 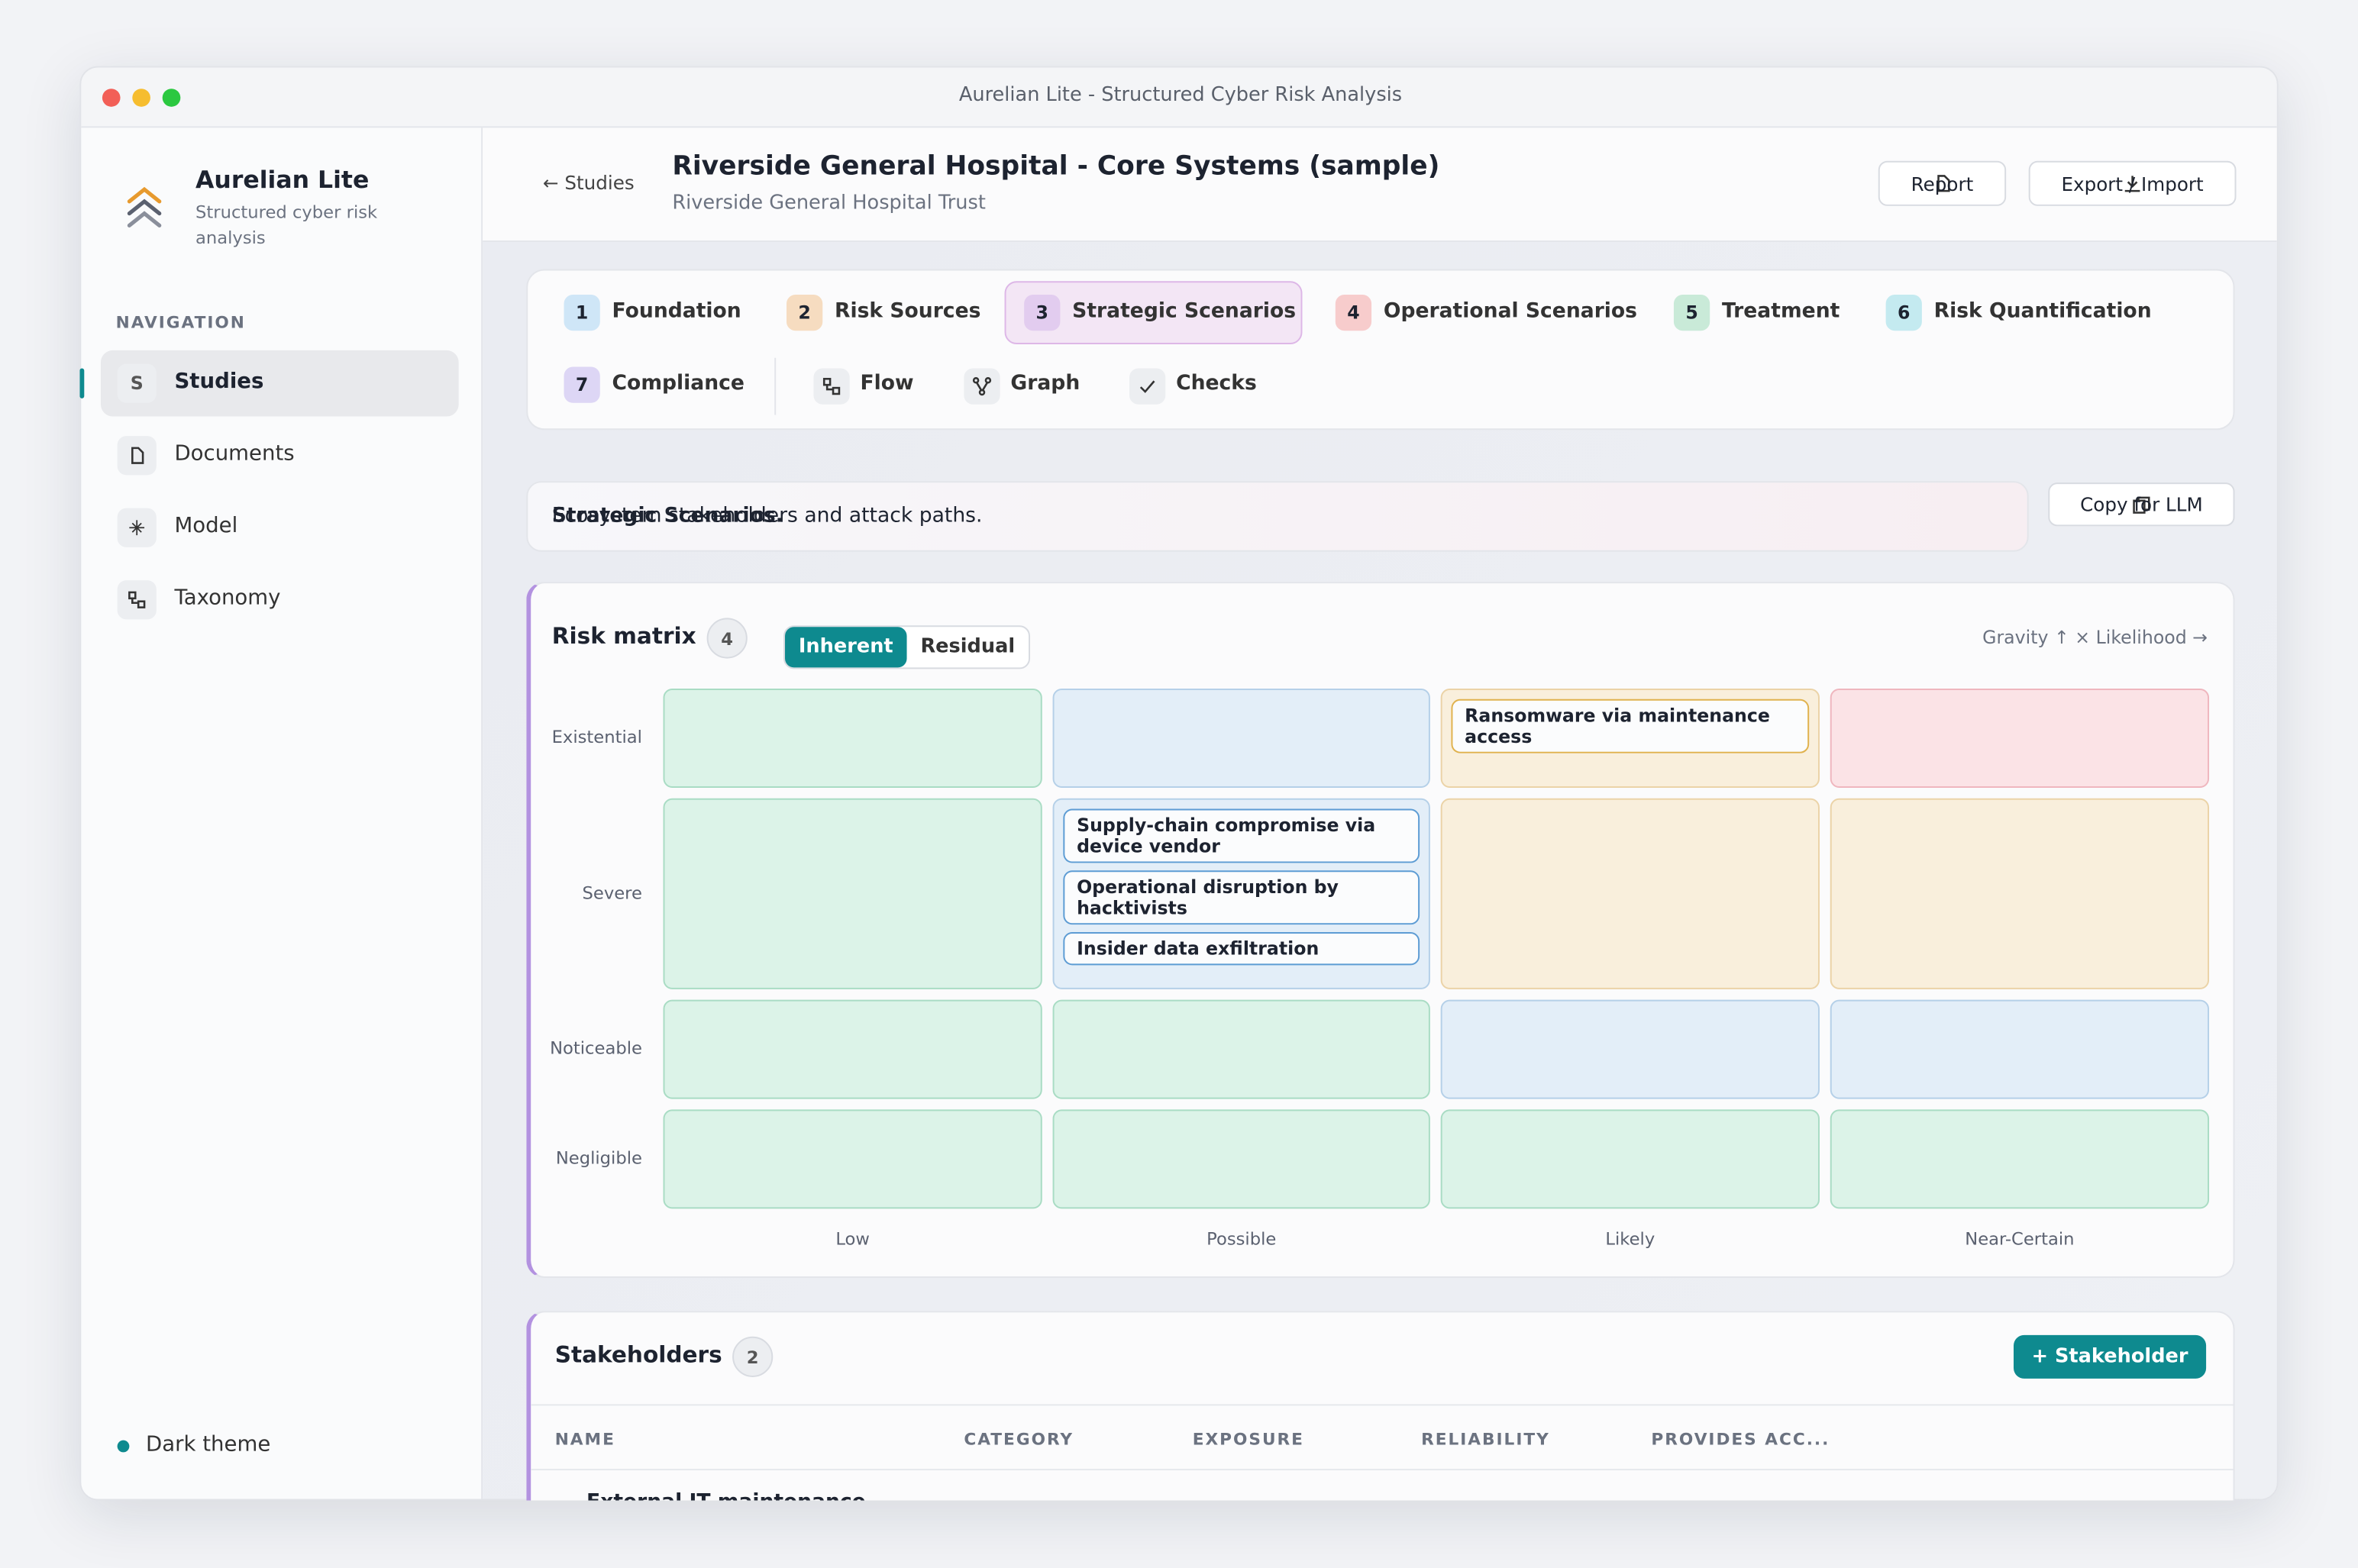 I want to click on column-label: Near-Certain, so click(x=2020, y=1239).